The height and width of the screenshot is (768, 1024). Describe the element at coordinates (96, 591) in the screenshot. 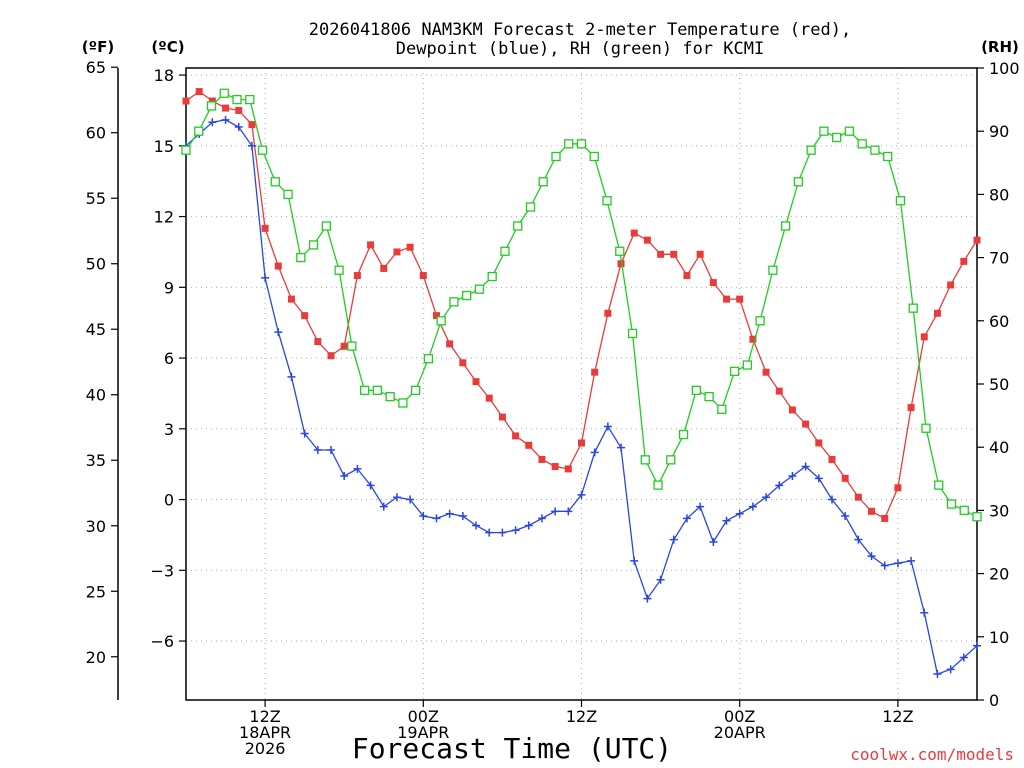

I see `fahrenheit-tick-label: 25` at that location.